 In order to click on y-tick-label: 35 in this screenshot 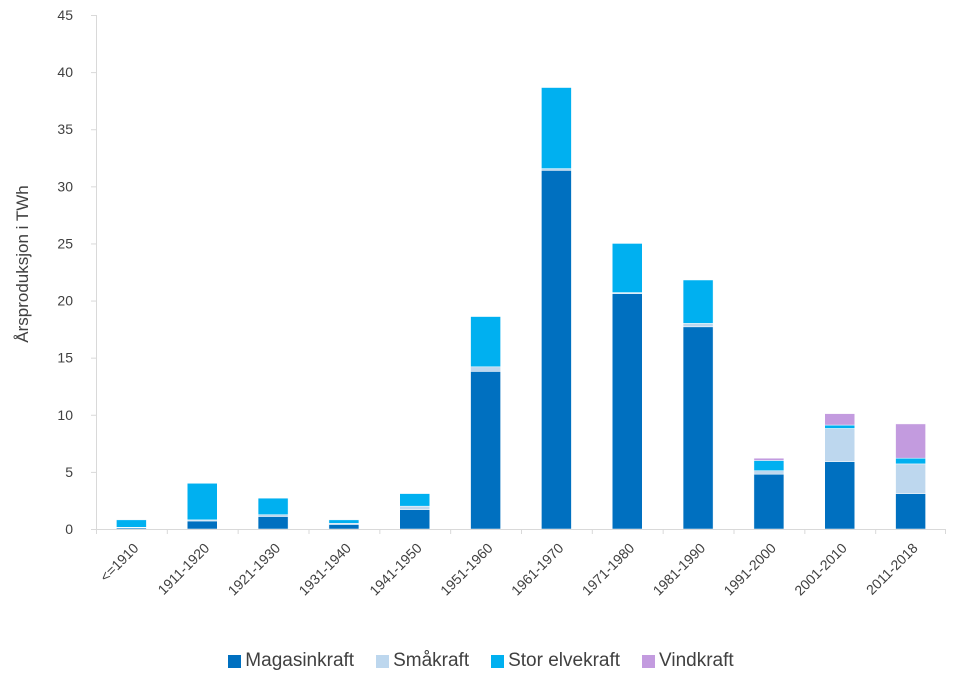, I will do `click(65, 129)`.